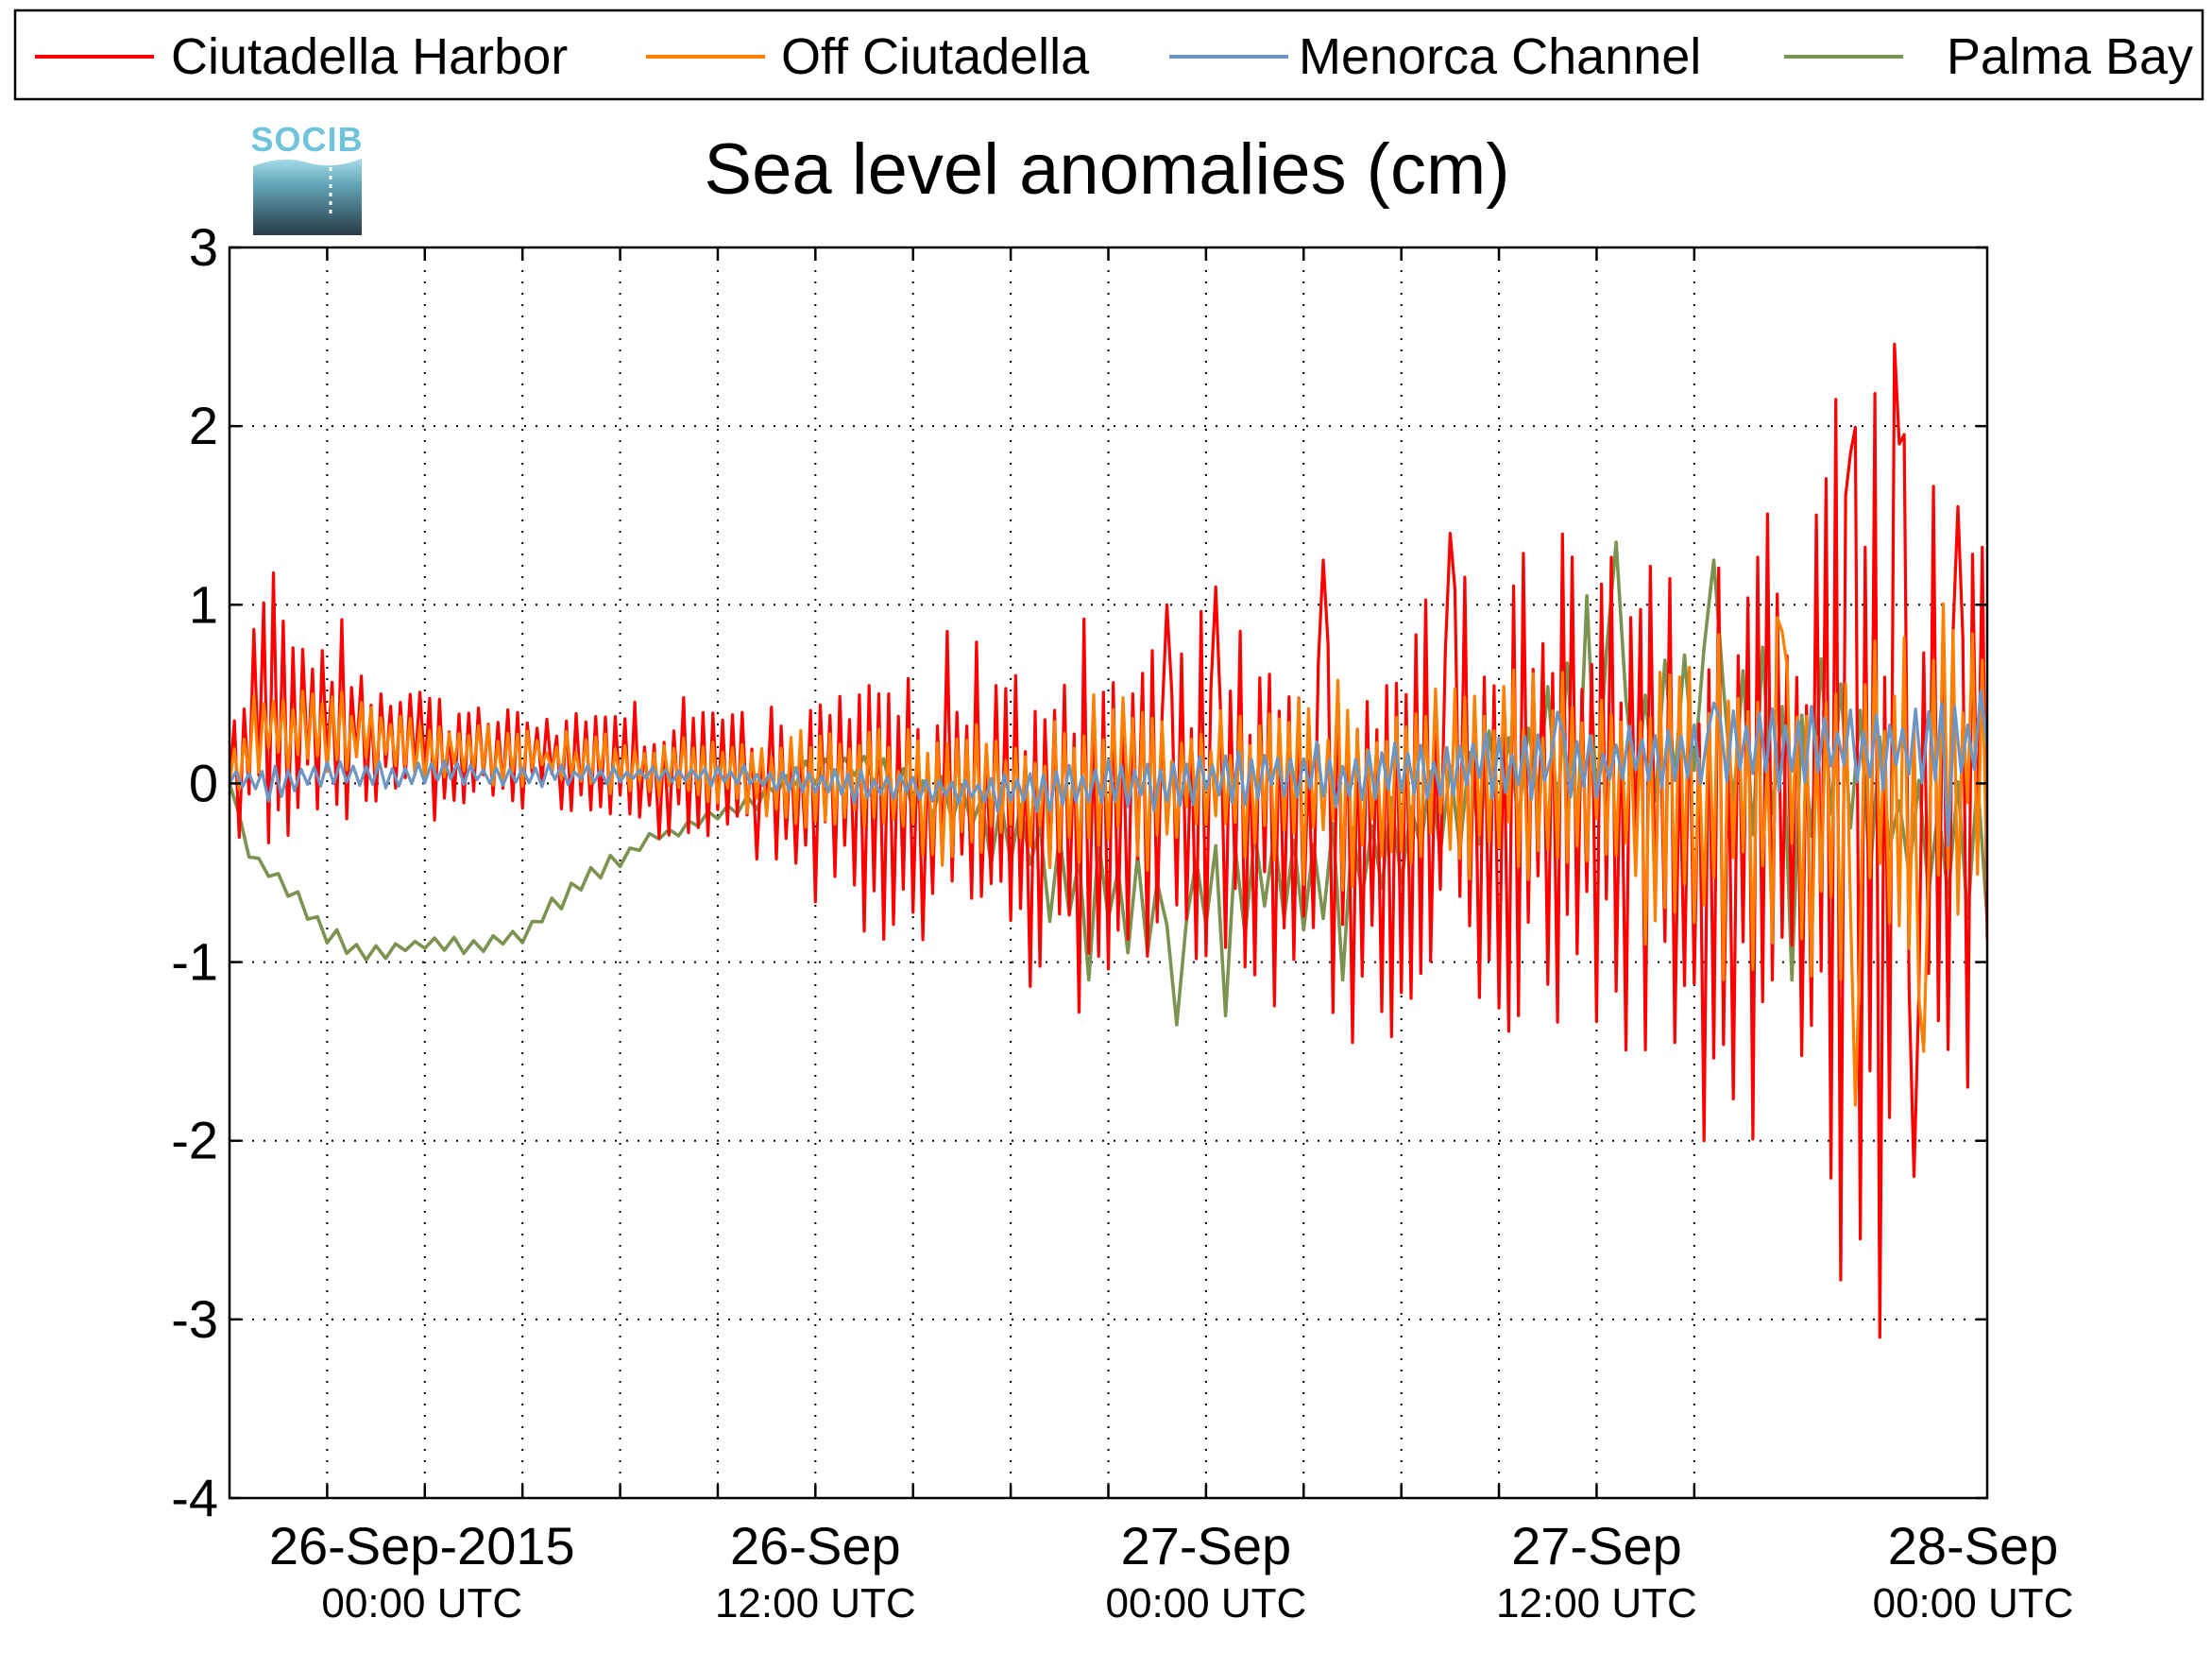 The height and width of the screenshot is (1669, 2212). Describe the element at coordinates (369, 57) in the screenshot. I see `legend-label-ciutadella-harbor: Ciutadella Harbor` at that location.